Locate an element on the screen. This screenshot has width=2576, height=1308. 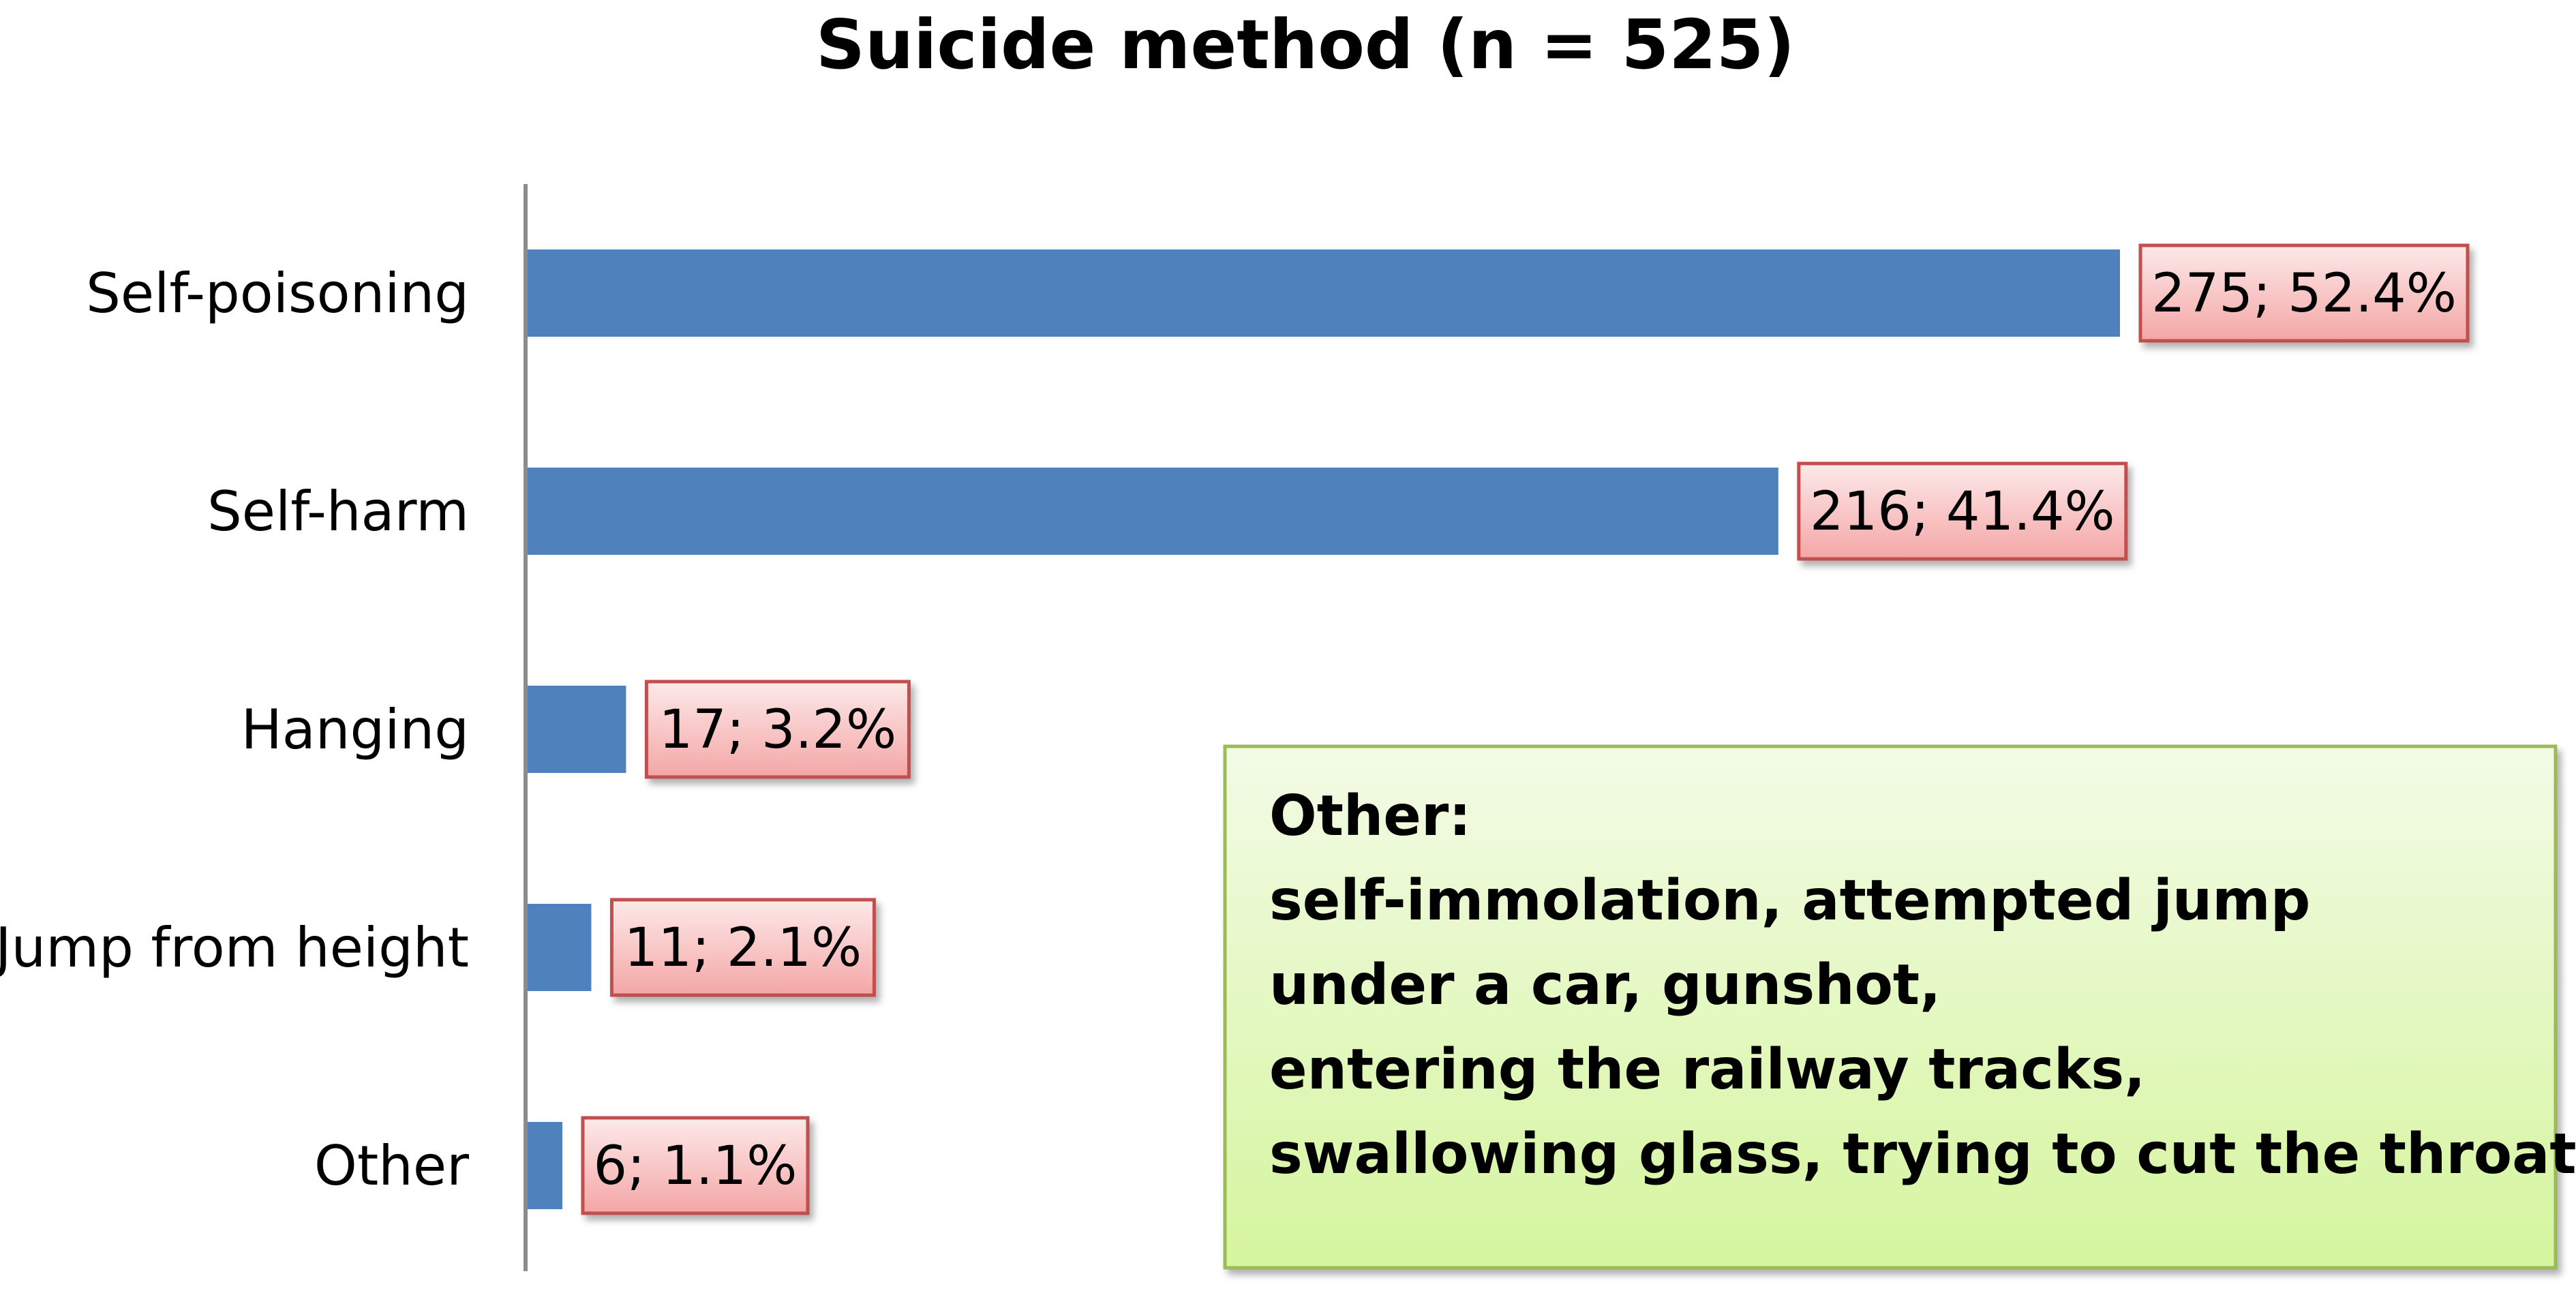
category-label: Other is located at coordinates (392, 1166).